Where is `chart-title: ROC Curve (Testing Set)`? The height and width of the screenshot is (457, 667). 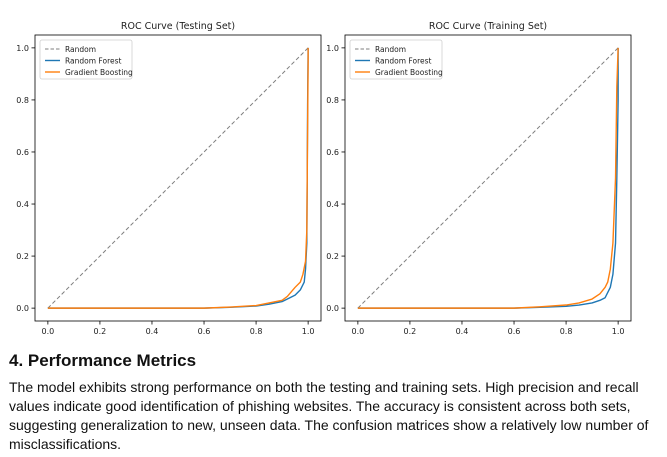
chart-title: ROC Curve (Testing Set) is located at coordinates (178, 26).